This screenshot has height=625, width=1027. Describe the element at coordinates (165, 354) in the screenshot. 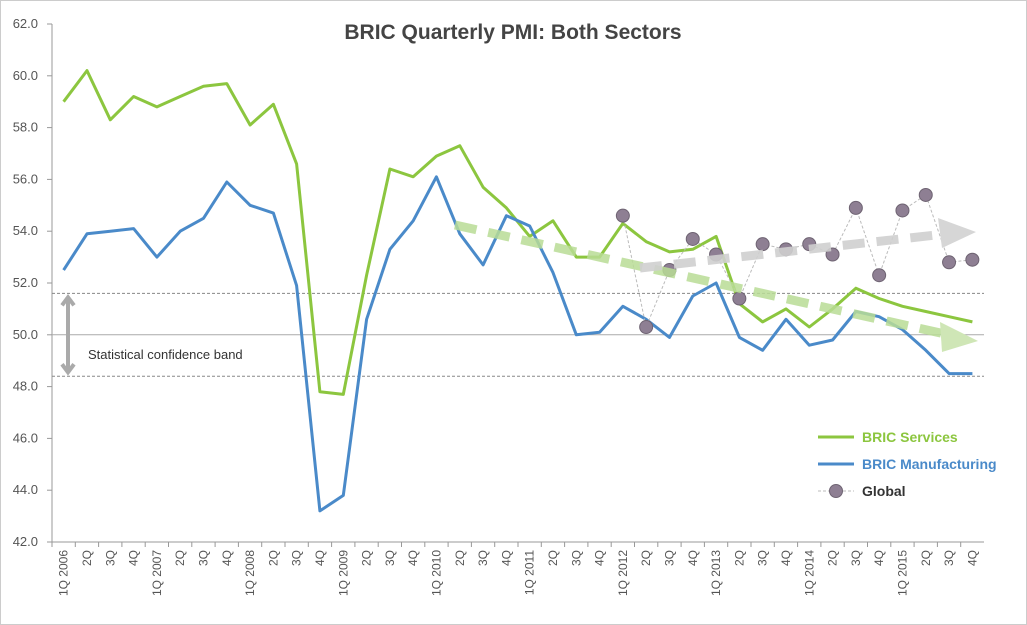

I see `band-label: Statistical confidence band` at that location.